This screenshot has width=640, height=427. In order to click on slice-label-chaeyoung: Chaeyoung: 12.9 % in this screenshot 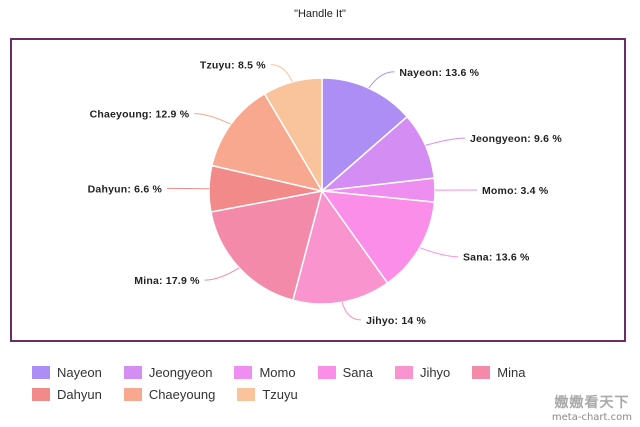, I will do `click(140, 115)`.